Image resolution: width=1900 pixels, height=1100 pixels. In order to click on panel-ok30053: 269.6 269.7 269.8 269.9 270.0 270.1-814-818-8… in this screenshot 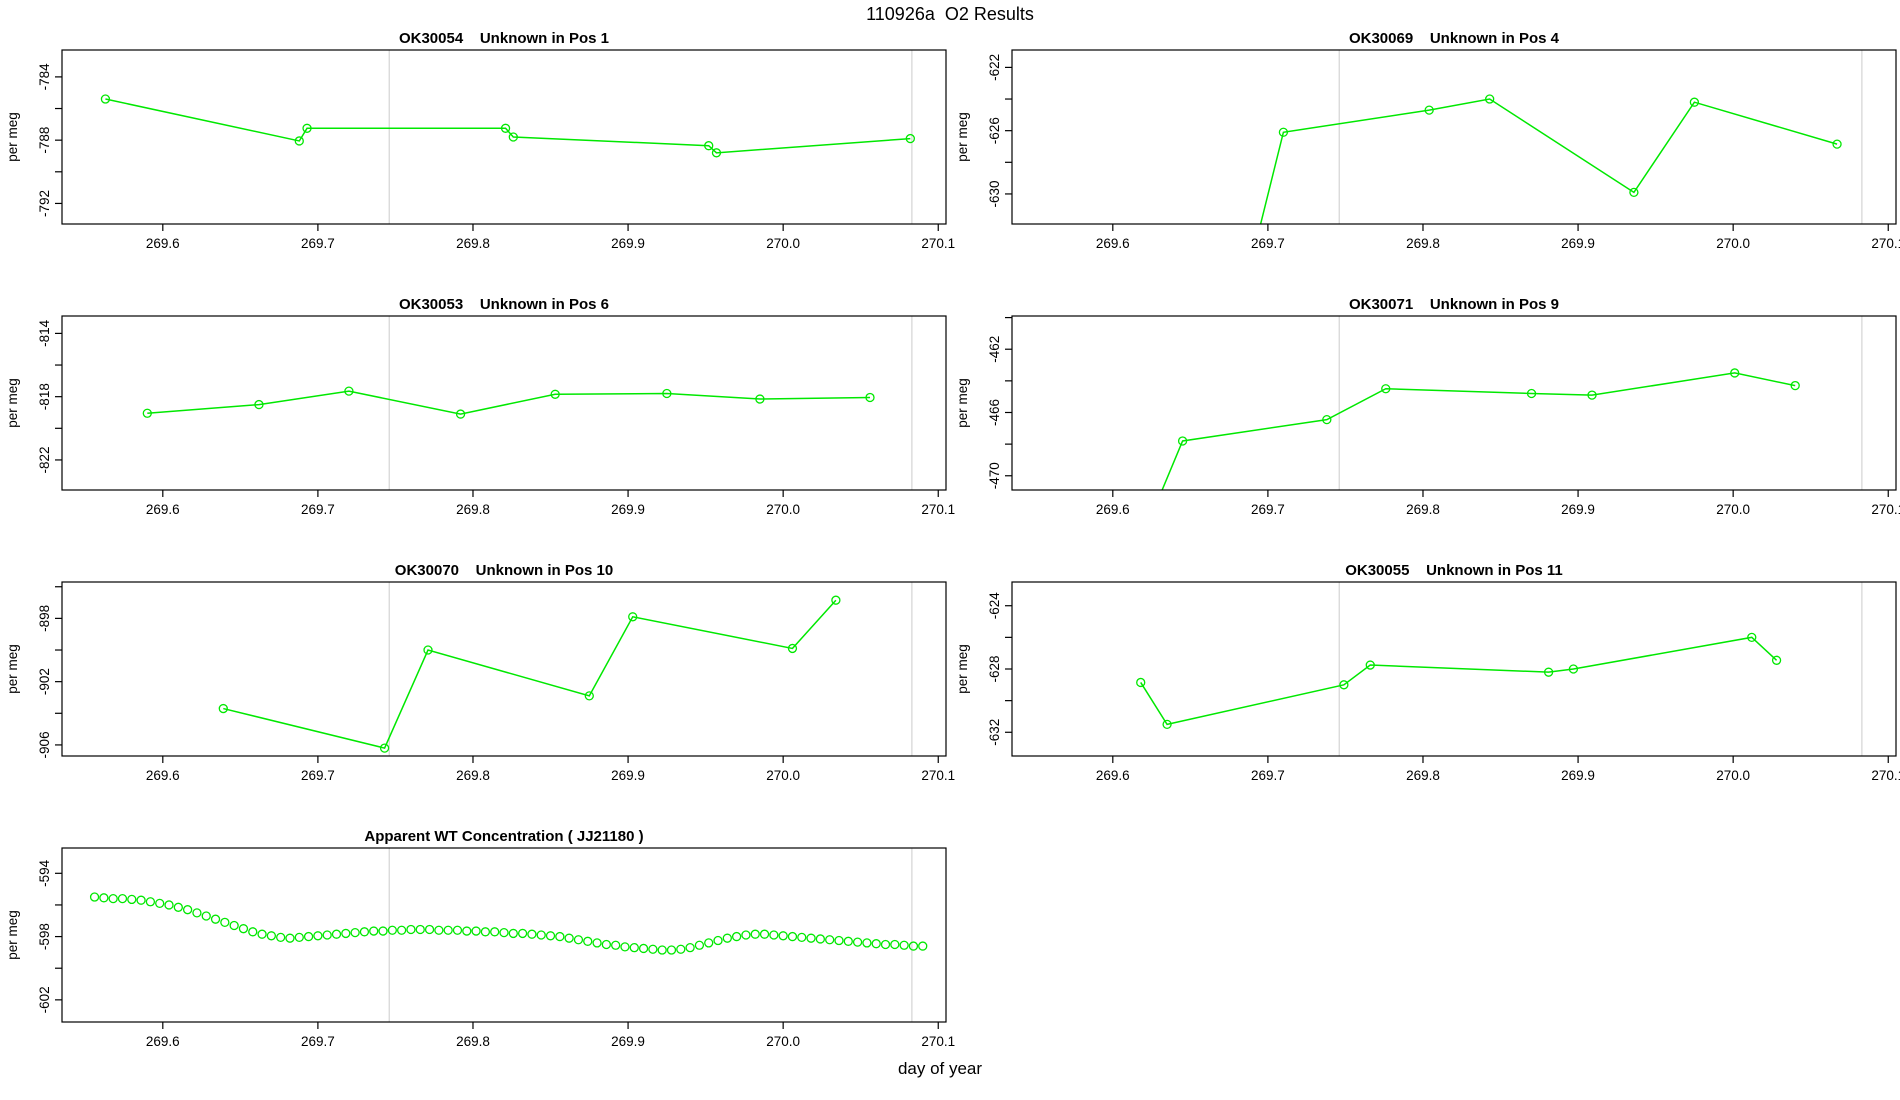, I will do `click(480, 406)`.